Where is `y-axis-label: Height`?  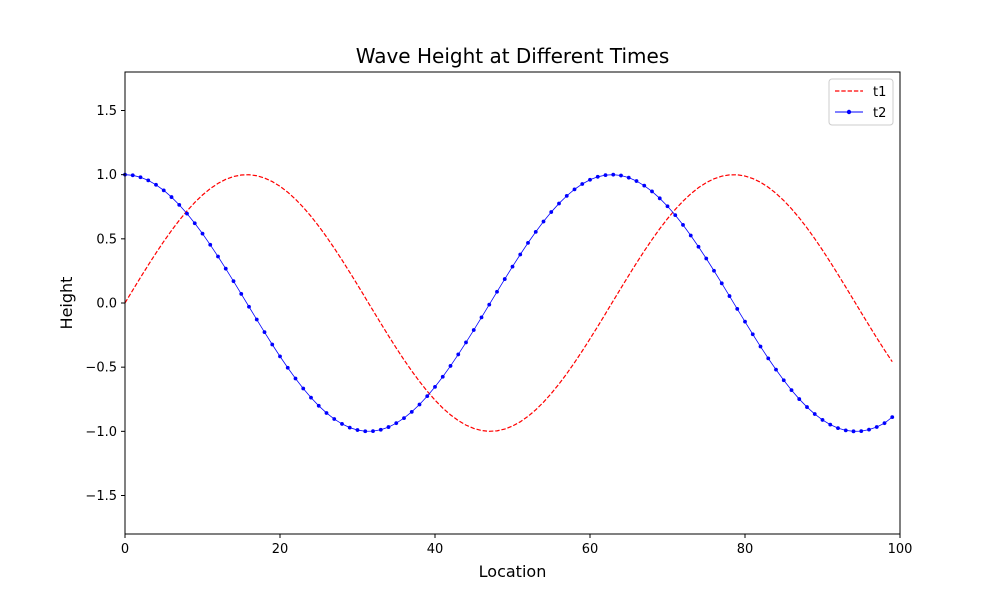 y-axis-label: Height is located at coordinates (66, 303).